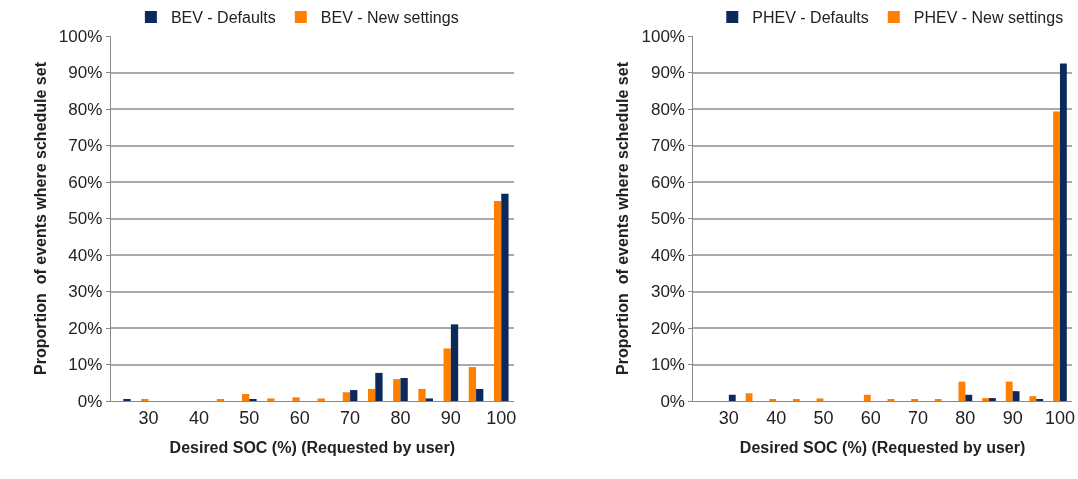 The image size is (1078, 479). What do you see at coordinates (223, 18) in the screenshot?
I see `legend-label: BEV - Defaults` at bounding box center [223, 18].